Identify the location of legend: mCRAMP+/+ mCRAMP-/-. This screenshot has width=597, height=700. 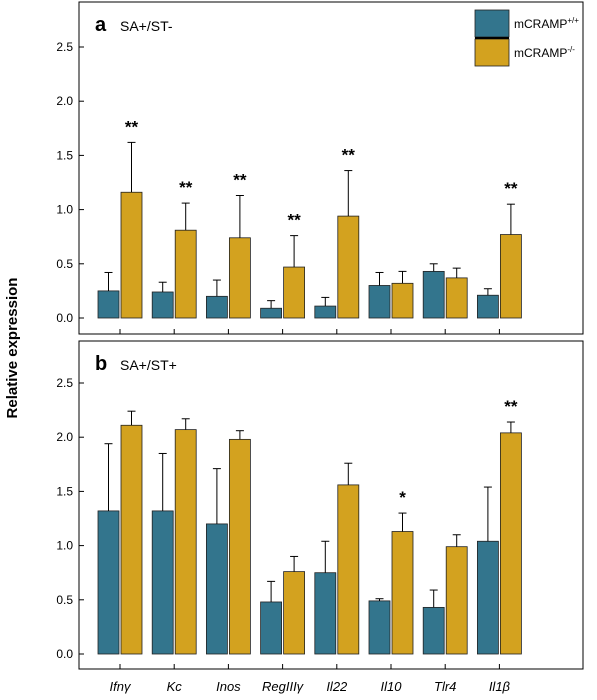
(526, 37).